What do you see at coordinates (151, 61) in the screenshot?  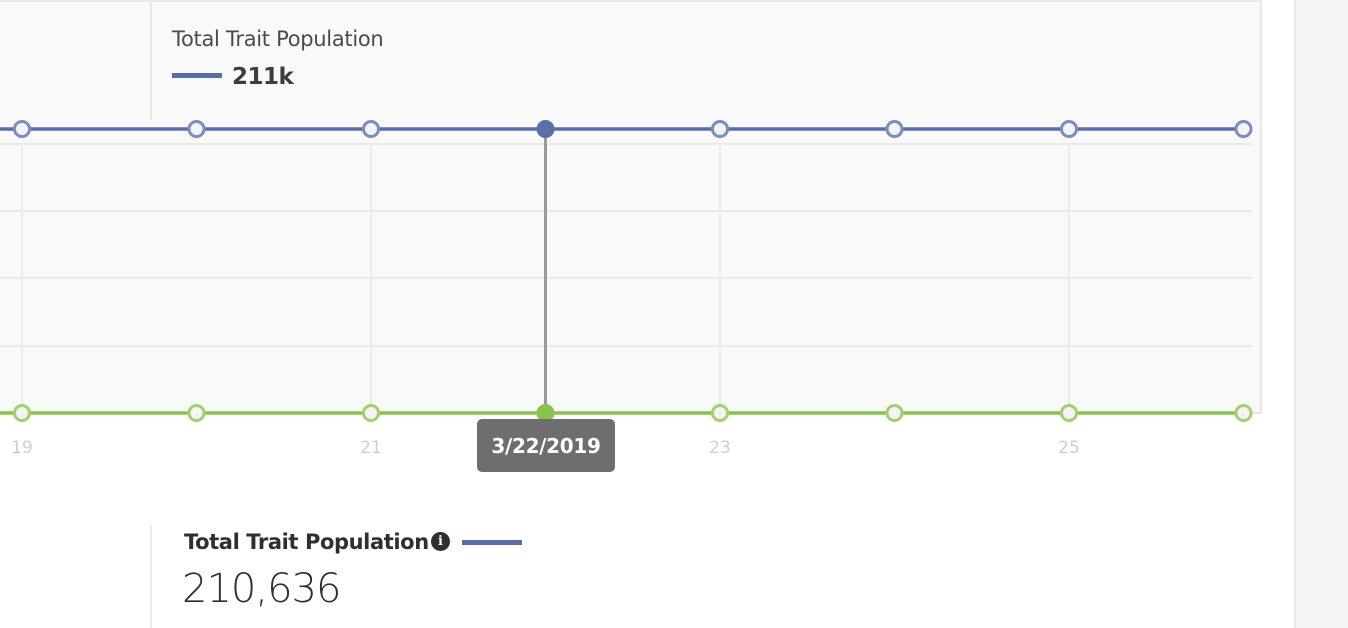 I see `legend-divider` at bounding box center [151, 61].